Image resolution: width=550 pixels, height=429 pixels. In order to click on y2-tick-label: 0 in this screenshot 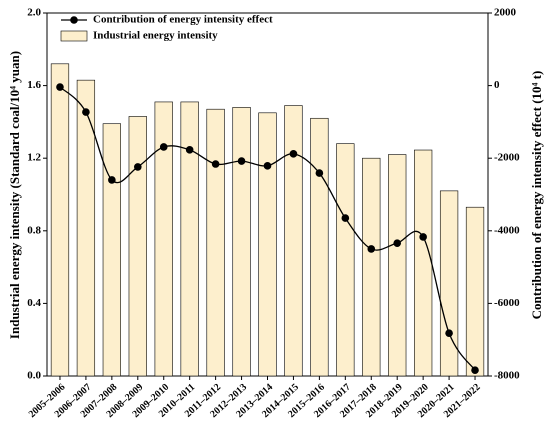, I will do `click(497, 85)`.